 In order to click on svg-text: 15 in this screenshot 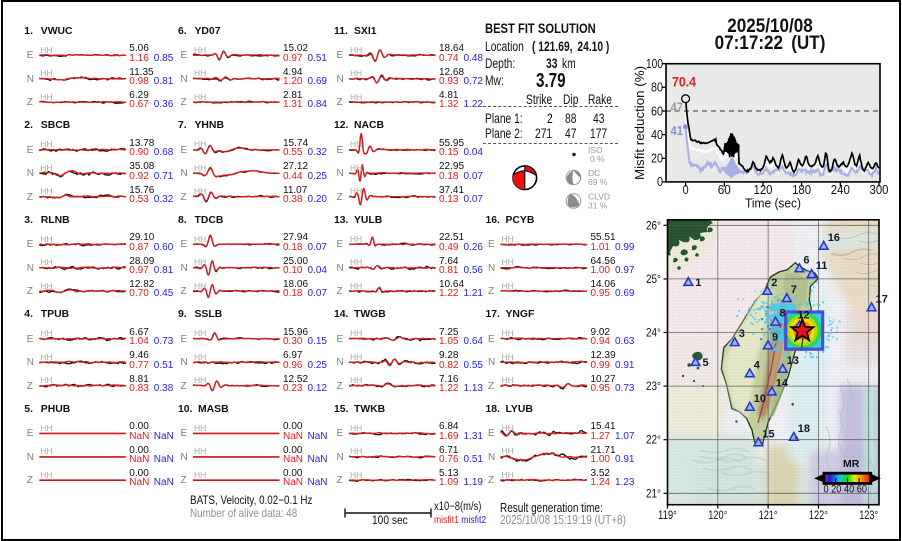, I will do `click(768, 434)`.